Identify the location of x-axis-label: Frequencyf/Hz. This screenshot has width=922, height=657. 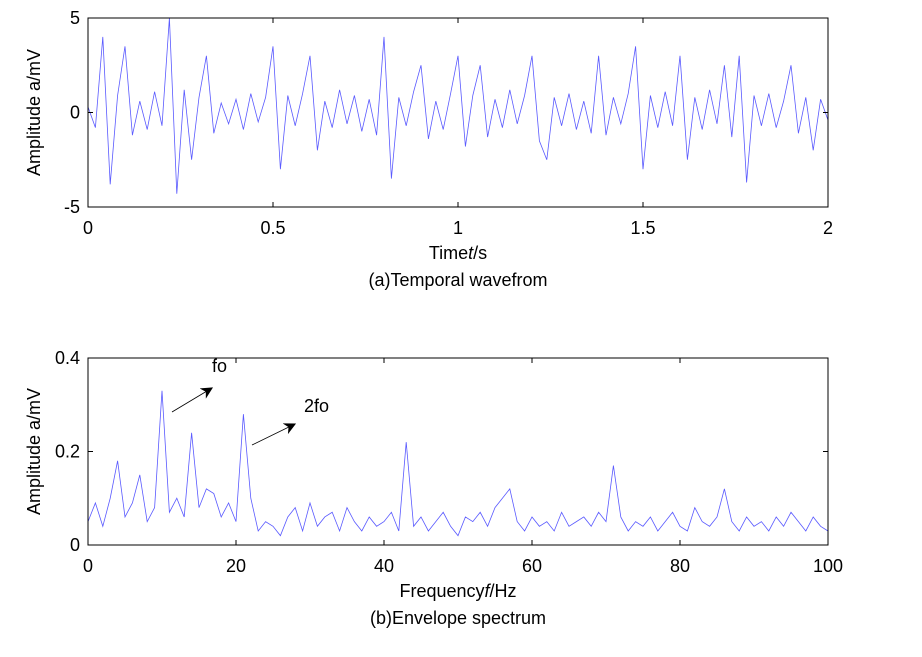
(457, 591).